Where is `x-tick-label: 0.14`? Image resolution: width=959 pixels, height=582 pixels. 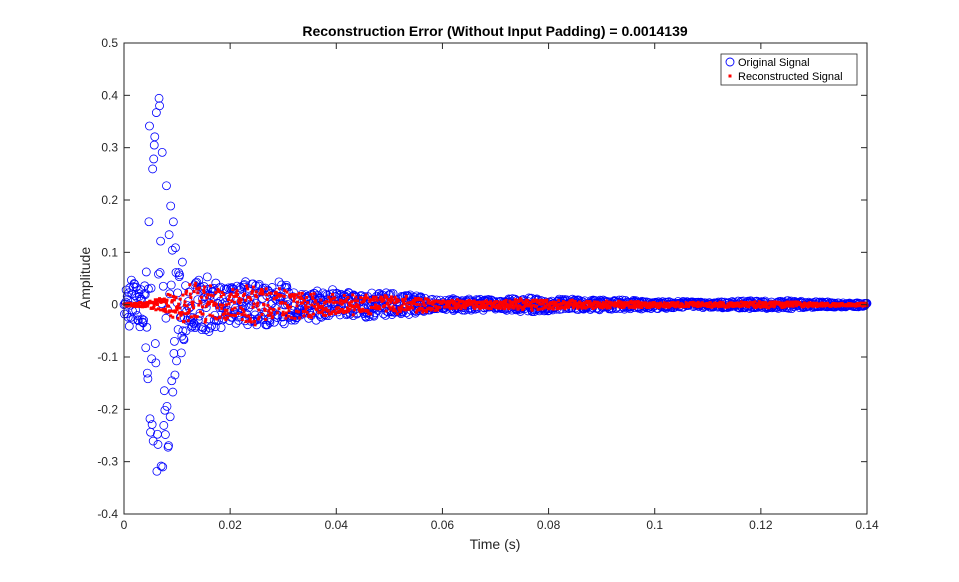 x-tick-label: 0.14 is located at coordinates (867, 525).